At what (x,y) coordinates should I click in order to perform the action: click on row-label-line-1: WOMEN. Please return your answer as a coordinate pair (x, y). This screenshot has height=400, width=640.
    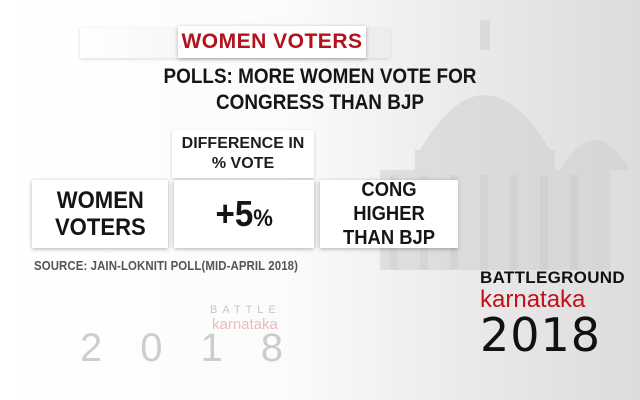
    Looking at the image, I should click on (100, 200).